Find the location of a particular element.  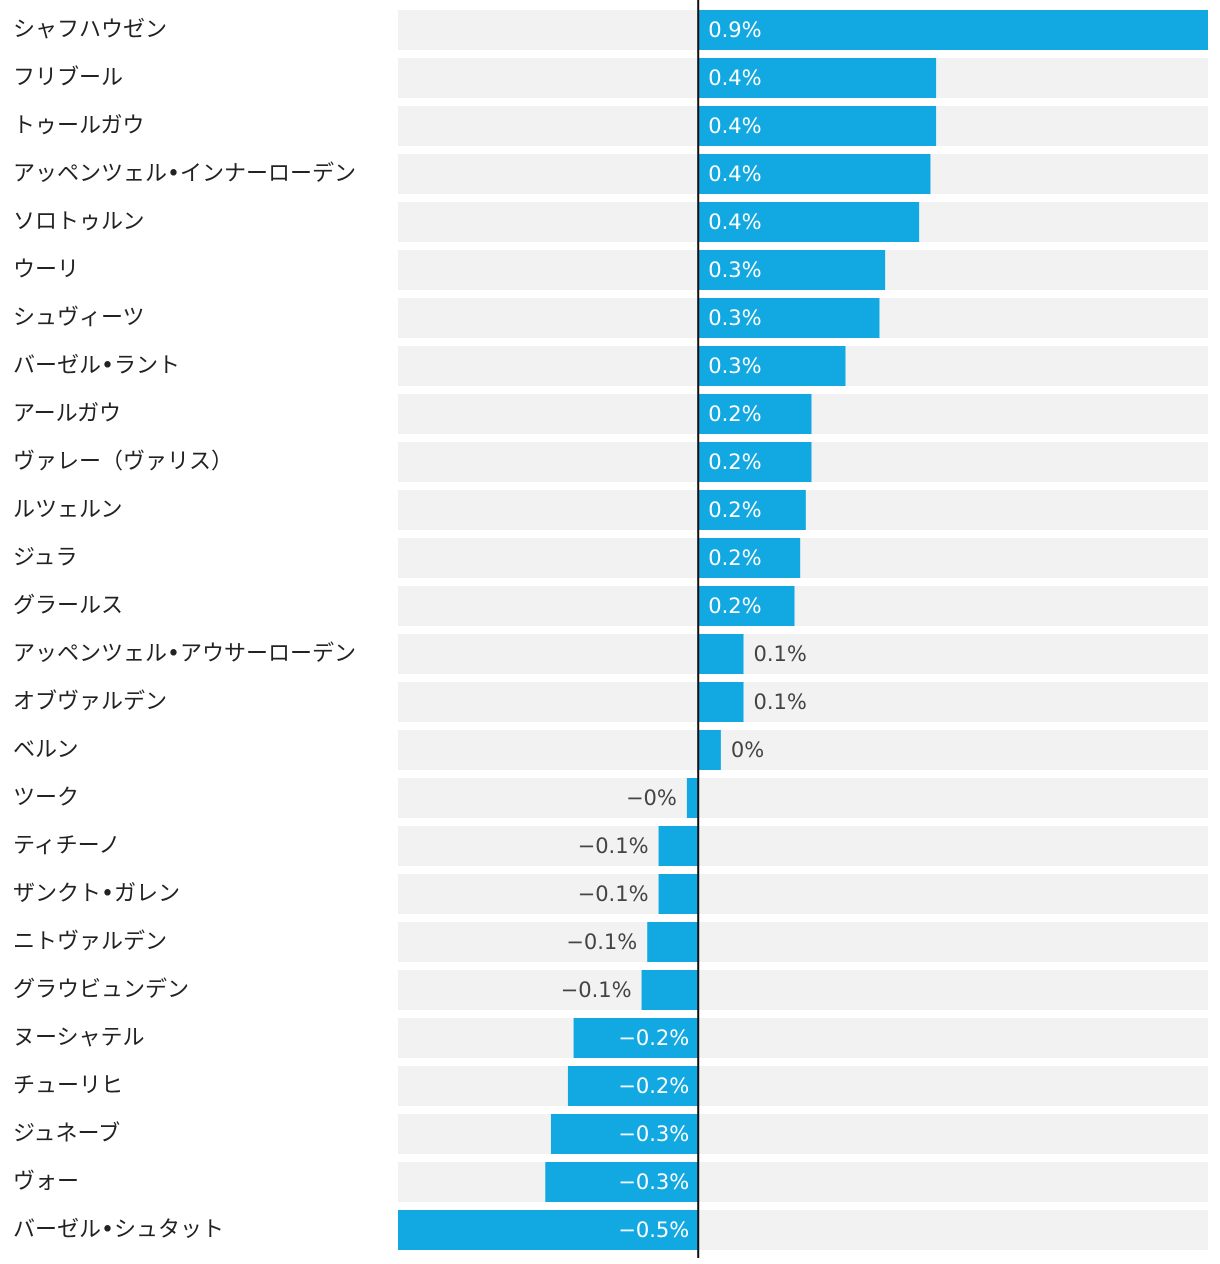

value-label: 0% is located at coordinates (747, 750).